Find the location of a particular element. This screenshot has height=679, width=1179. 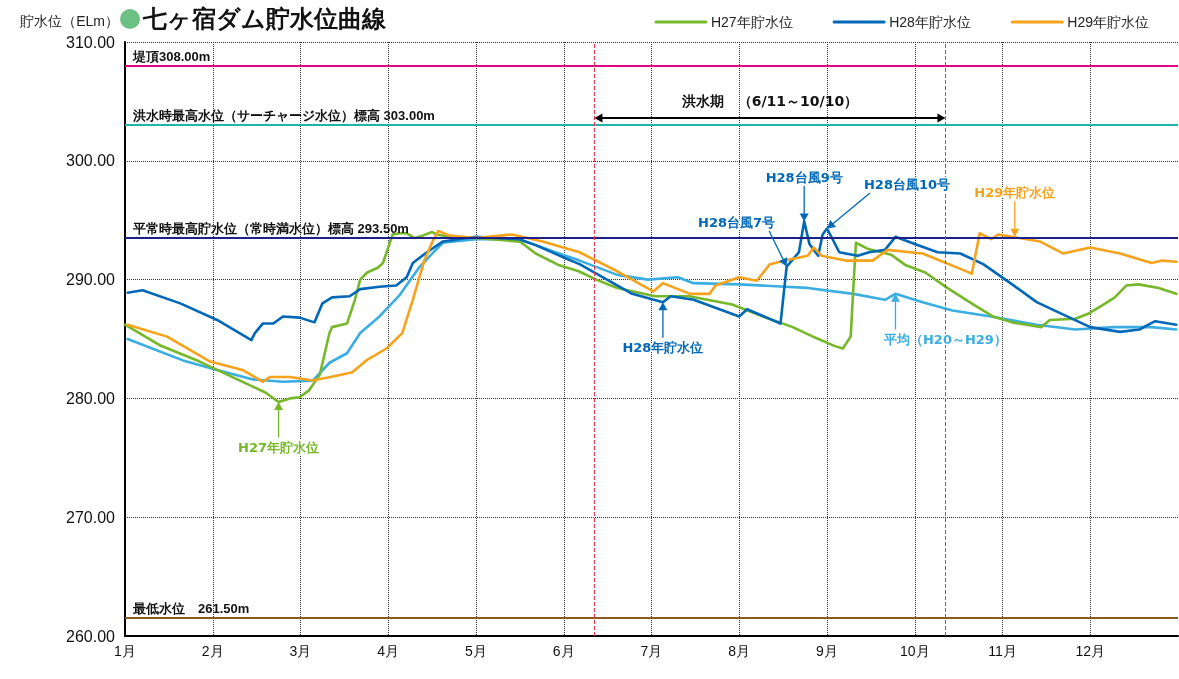

ref-line-label: 堤頂308.00m is located at coordinates (171, 56).